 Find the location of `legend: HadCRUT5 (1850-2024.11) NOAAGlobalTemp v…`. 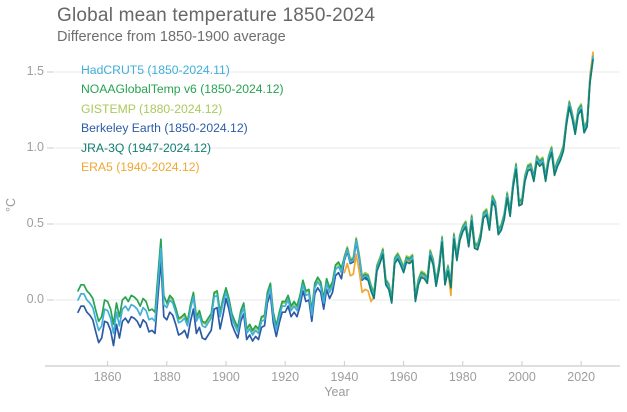

legend: HadCRUT5 (1850-2024.11) NOAAGlobalTemp v… is located at coordinates (182, 119).